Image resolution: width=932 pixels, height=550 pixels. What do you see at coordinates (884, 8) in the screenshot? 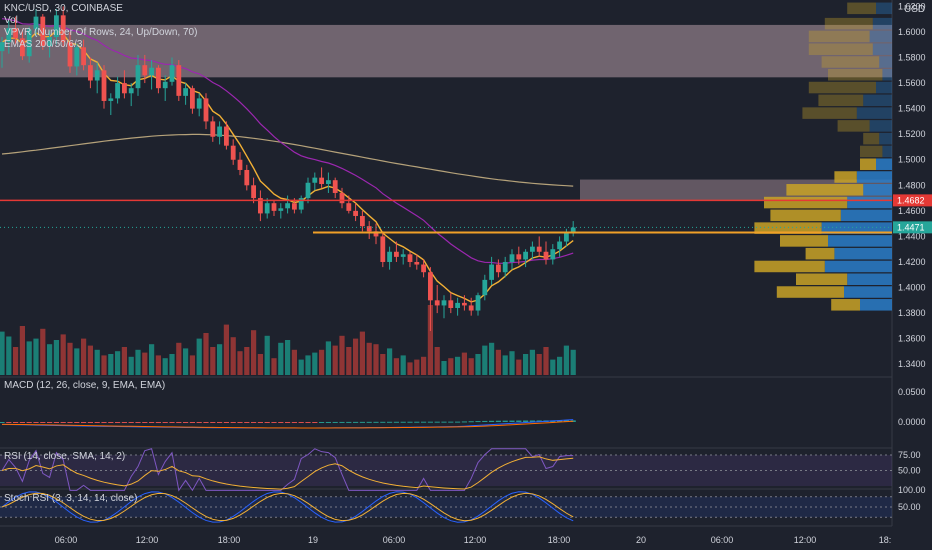
I see `vpvr-up-bar` at bounding box center [884, 8].